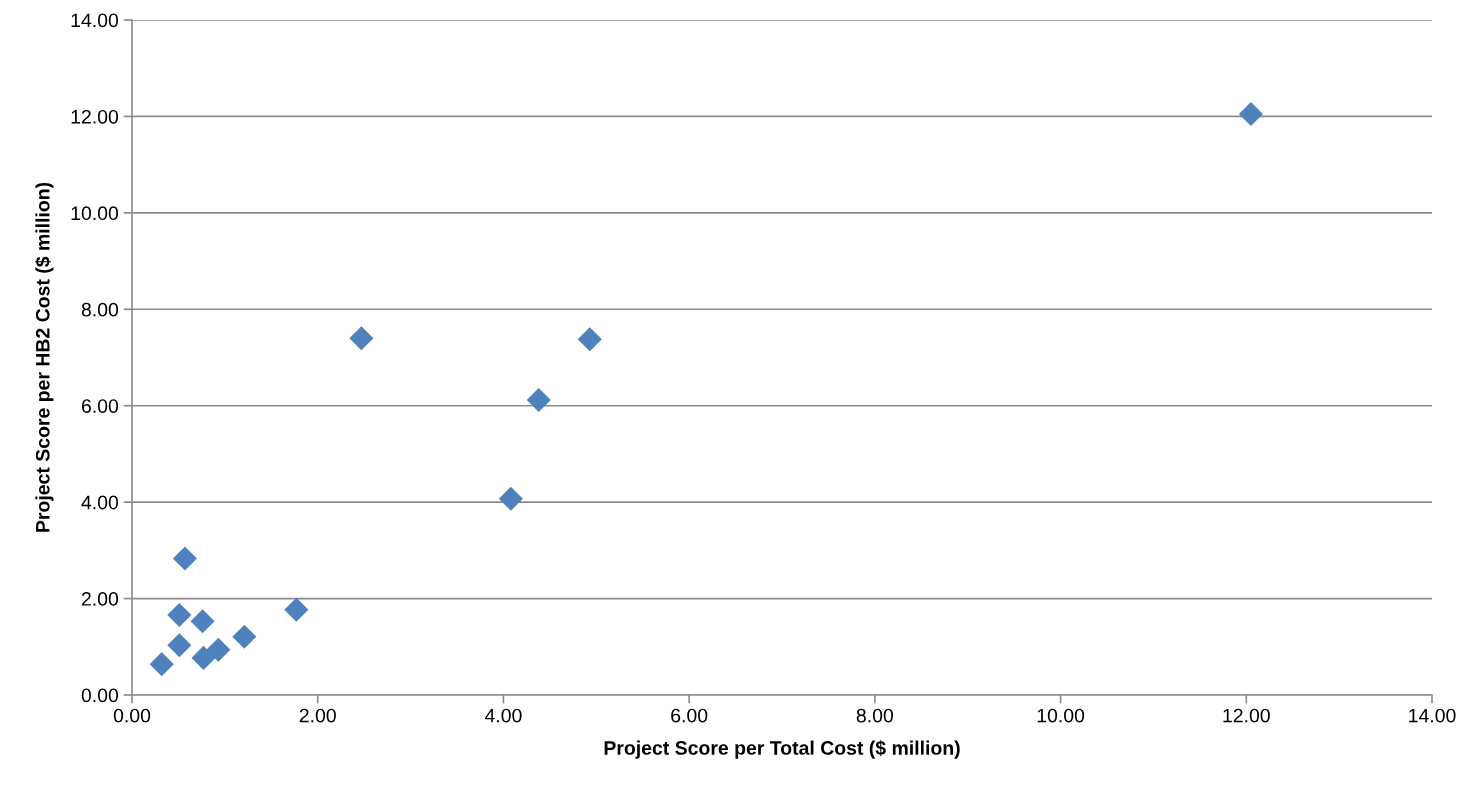 The width and height of the screenshot is (1471, 785). What do you see at coordinates (100, 599) in the screenshot?
I see `y-tick-label: 2.00` at bounding box center [100, 599].